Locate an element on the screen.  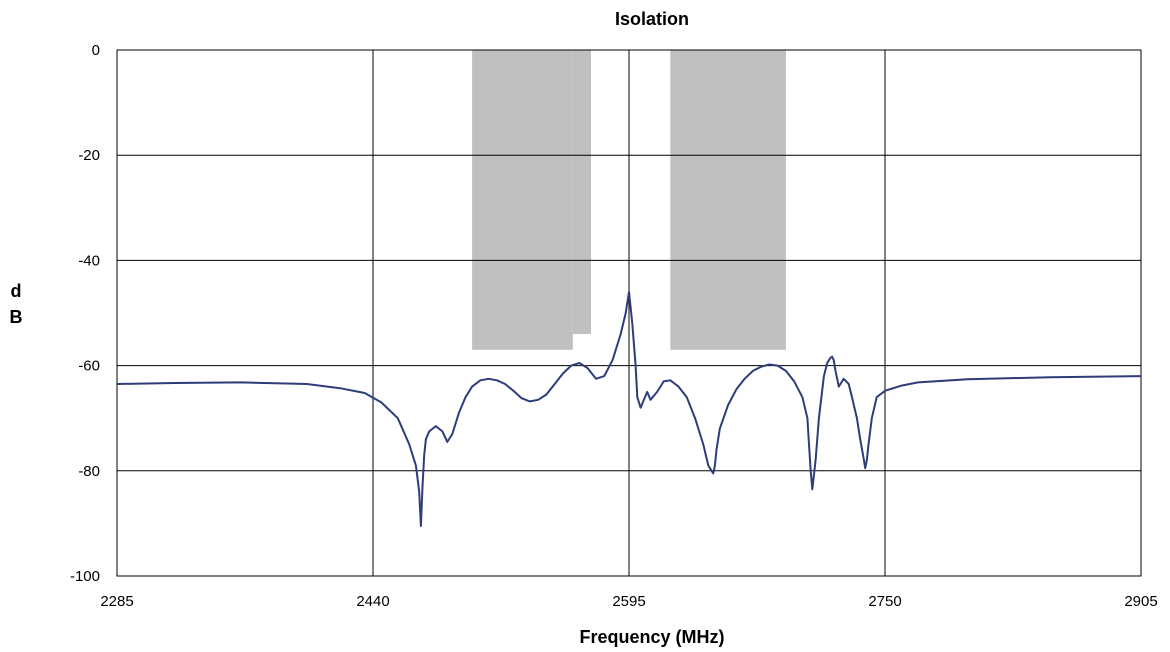
y-tick-label: -60 is located at coordinates (89, 366).